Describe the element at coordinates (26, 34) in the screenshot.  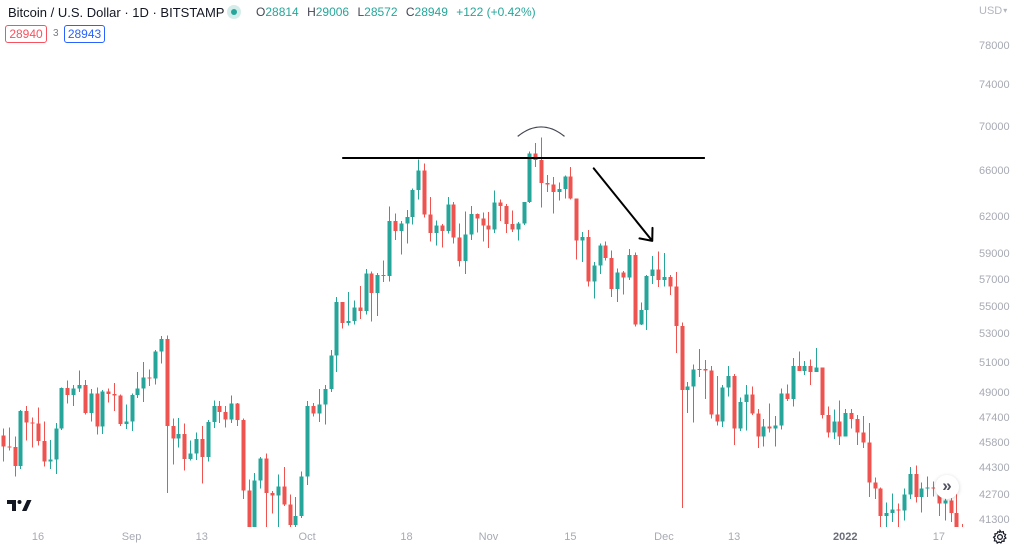
I see `sell-button: 28940` at that location.